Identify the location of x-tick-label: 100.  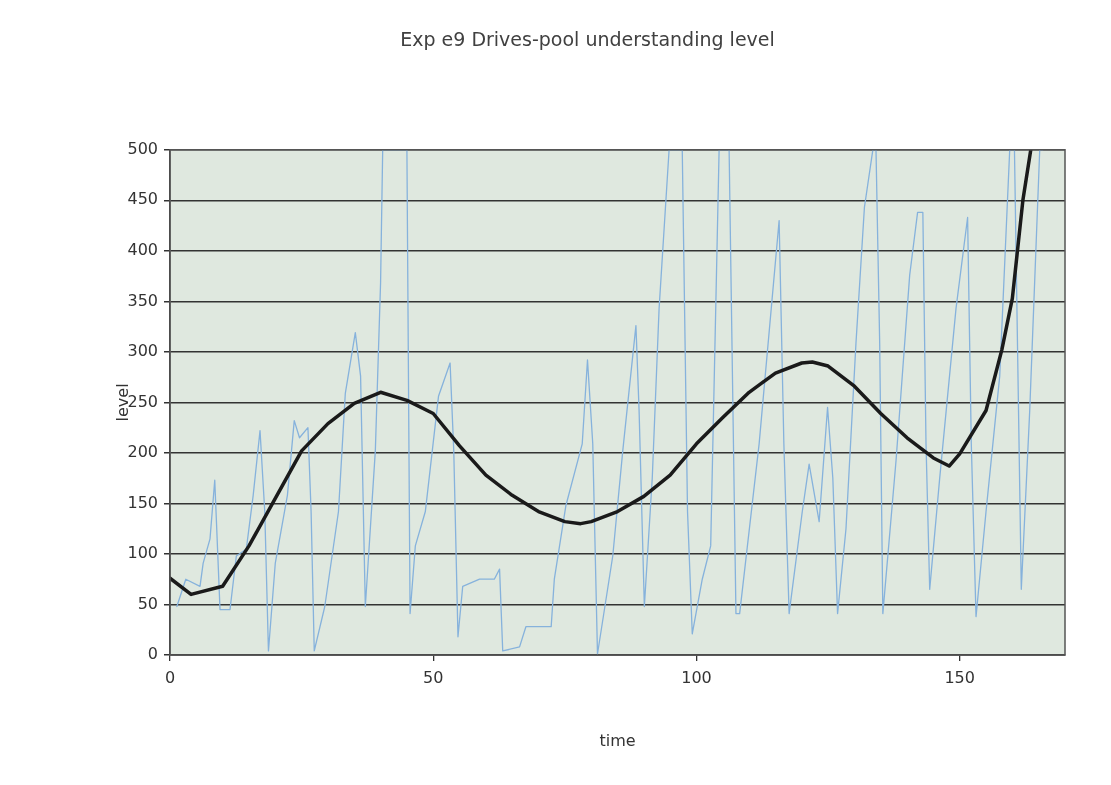
(696, 677).